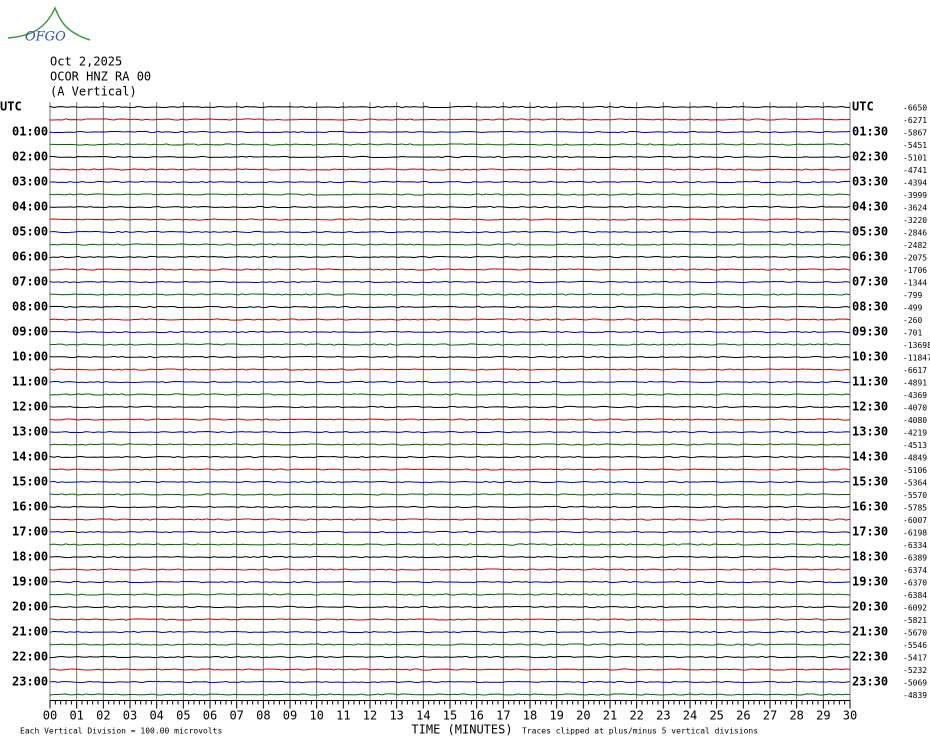 The width and height of the screenshot is (930, 744). Describe the element at coordinates (30, 632) in the screenshot. I see `left-label: 21:00` at that location.